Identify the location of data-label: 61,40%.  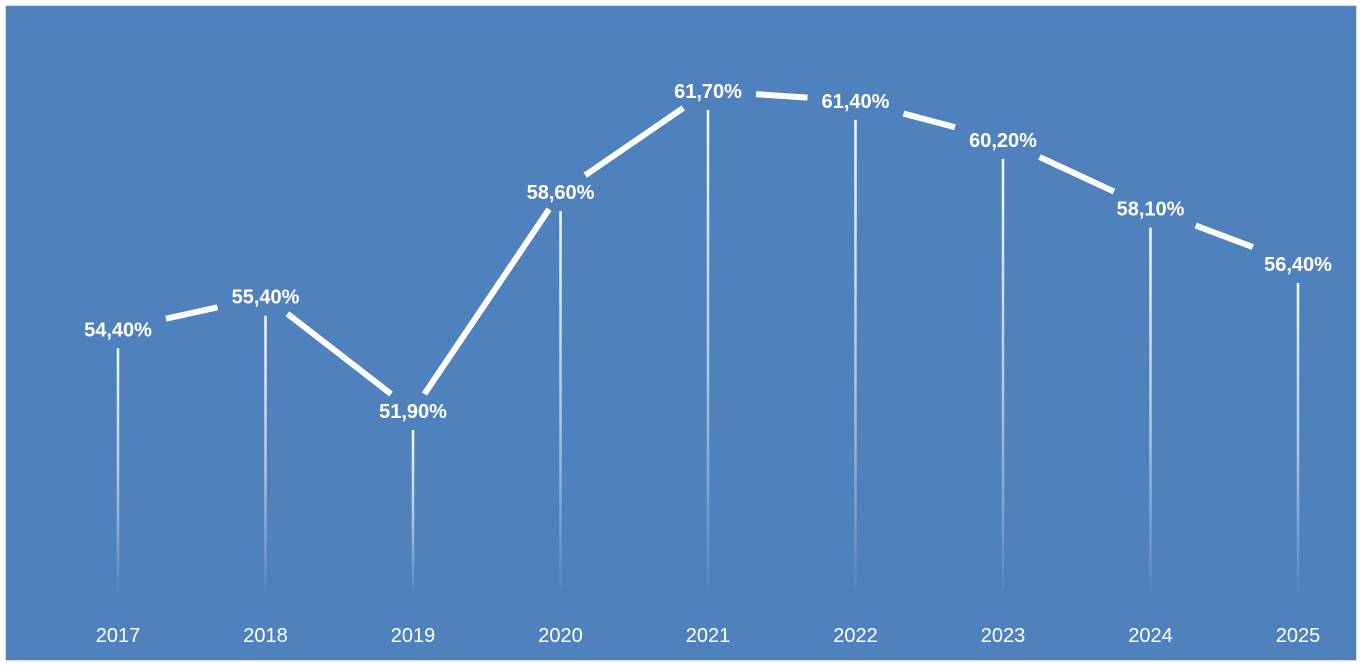
(856, 102).